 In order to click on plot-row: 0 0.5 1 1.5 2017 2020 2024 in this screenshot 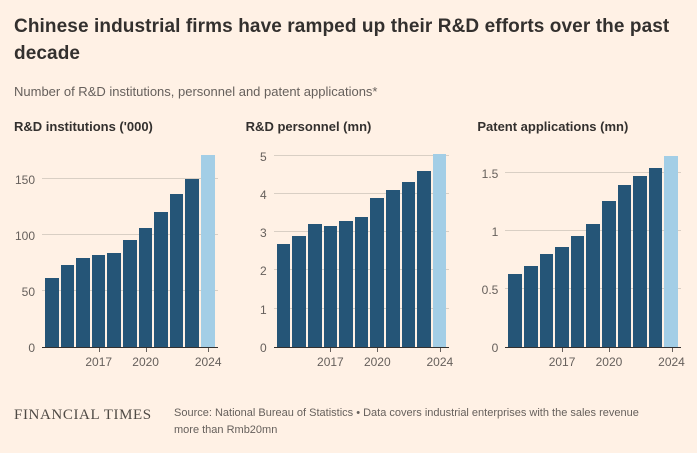, I will do `click(581, 261)`.